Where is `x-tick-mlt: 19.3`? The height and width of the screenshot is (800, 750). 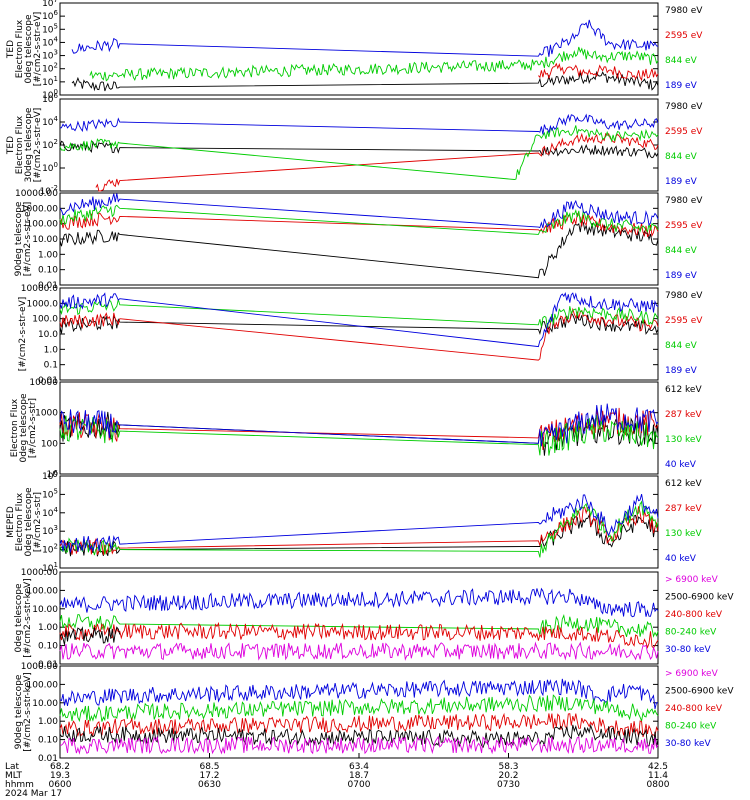 x-tick-mlt: 19.3 is located at coordinates (60, 776).